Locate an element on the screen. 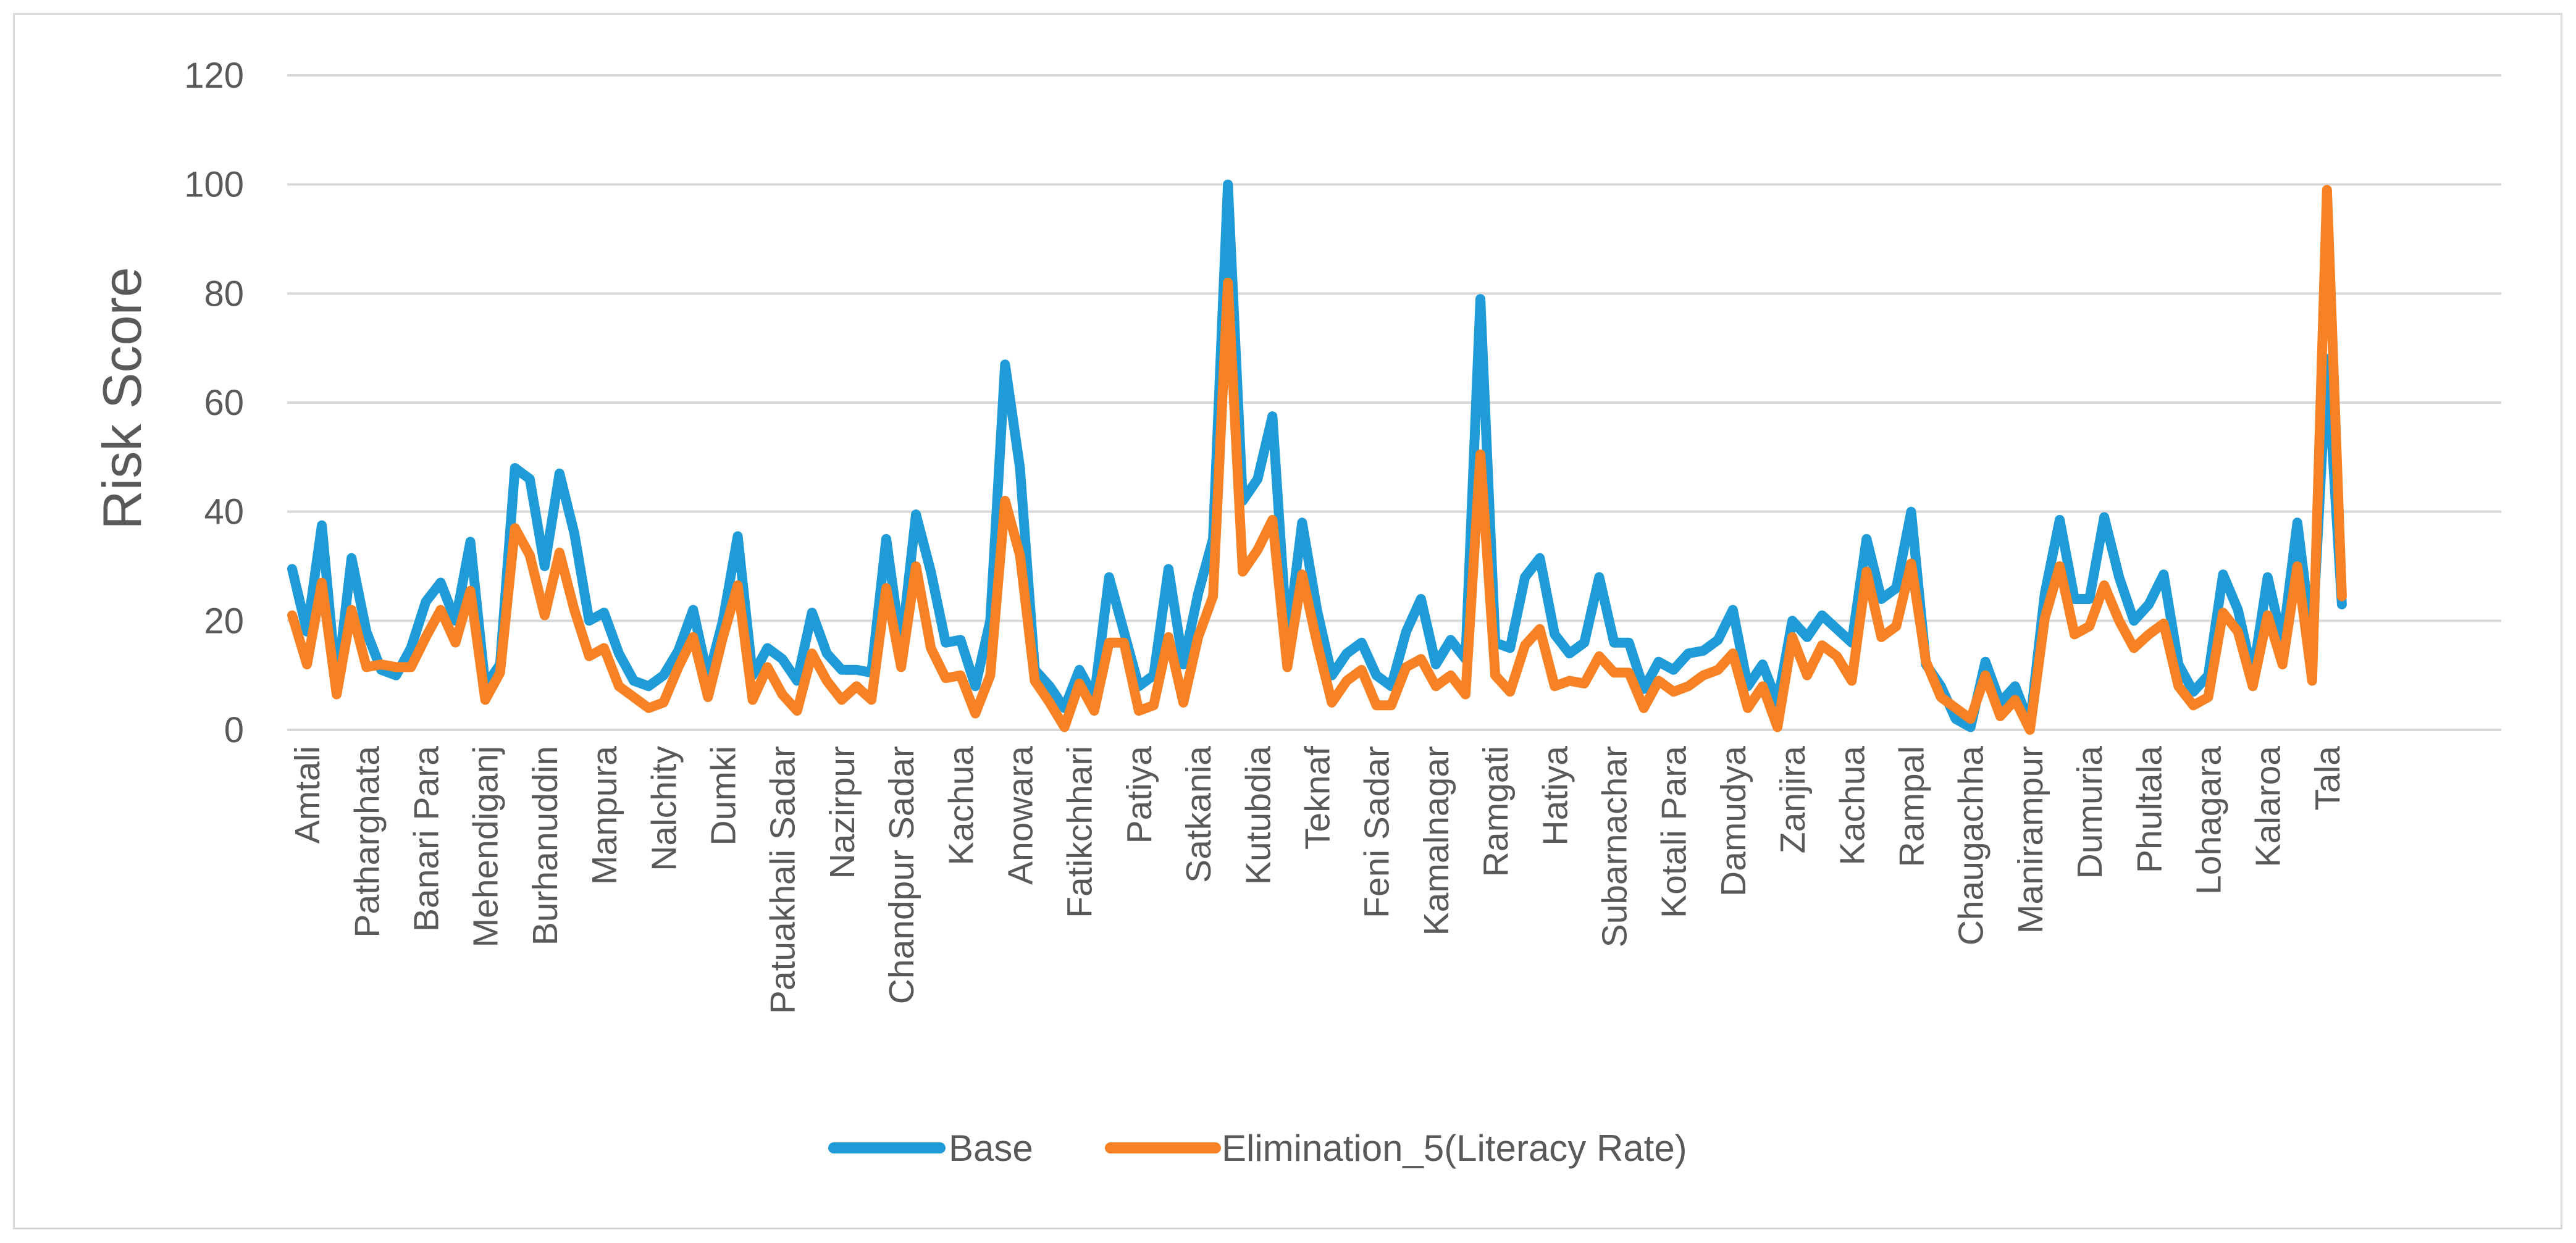 The height and width of the screenshot is (1243, 2576). x-tick-label: Ramgati is located at coordinates (1496, 812).